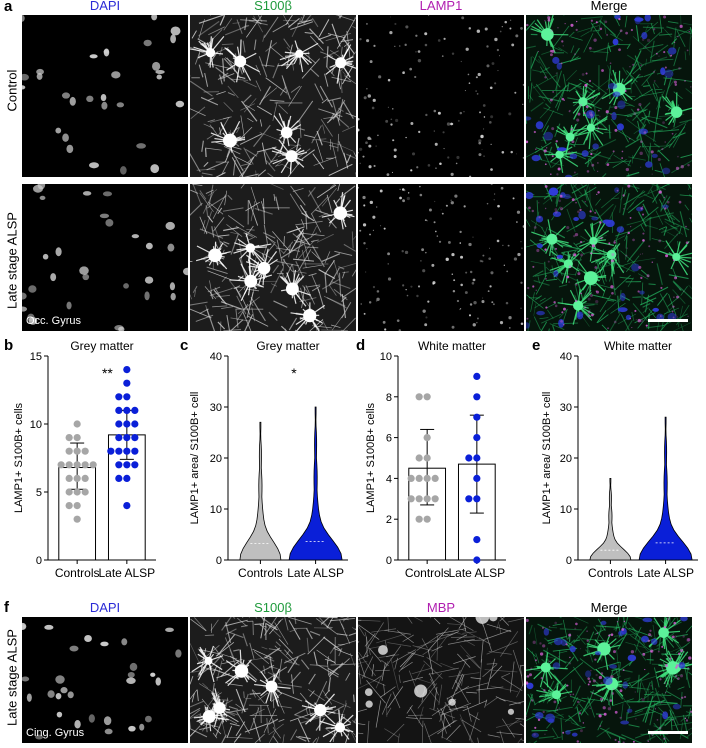 The width and height of the screenshot is (706, 748). What do you see at coordinates (609, 6) in the screenshot?
I see `channel-label-merge: Merge` at bounding box center [609, 6].